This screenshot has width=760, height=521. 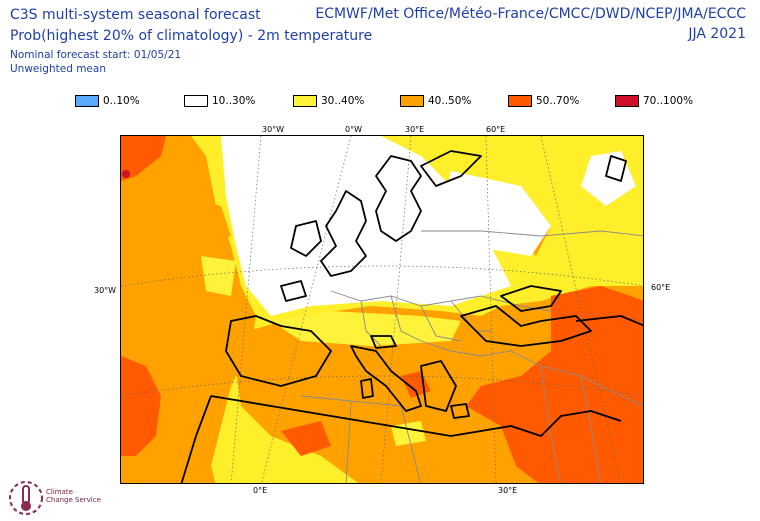 I want to click on logo-line2: Change Service, so click(x=73, y=500).